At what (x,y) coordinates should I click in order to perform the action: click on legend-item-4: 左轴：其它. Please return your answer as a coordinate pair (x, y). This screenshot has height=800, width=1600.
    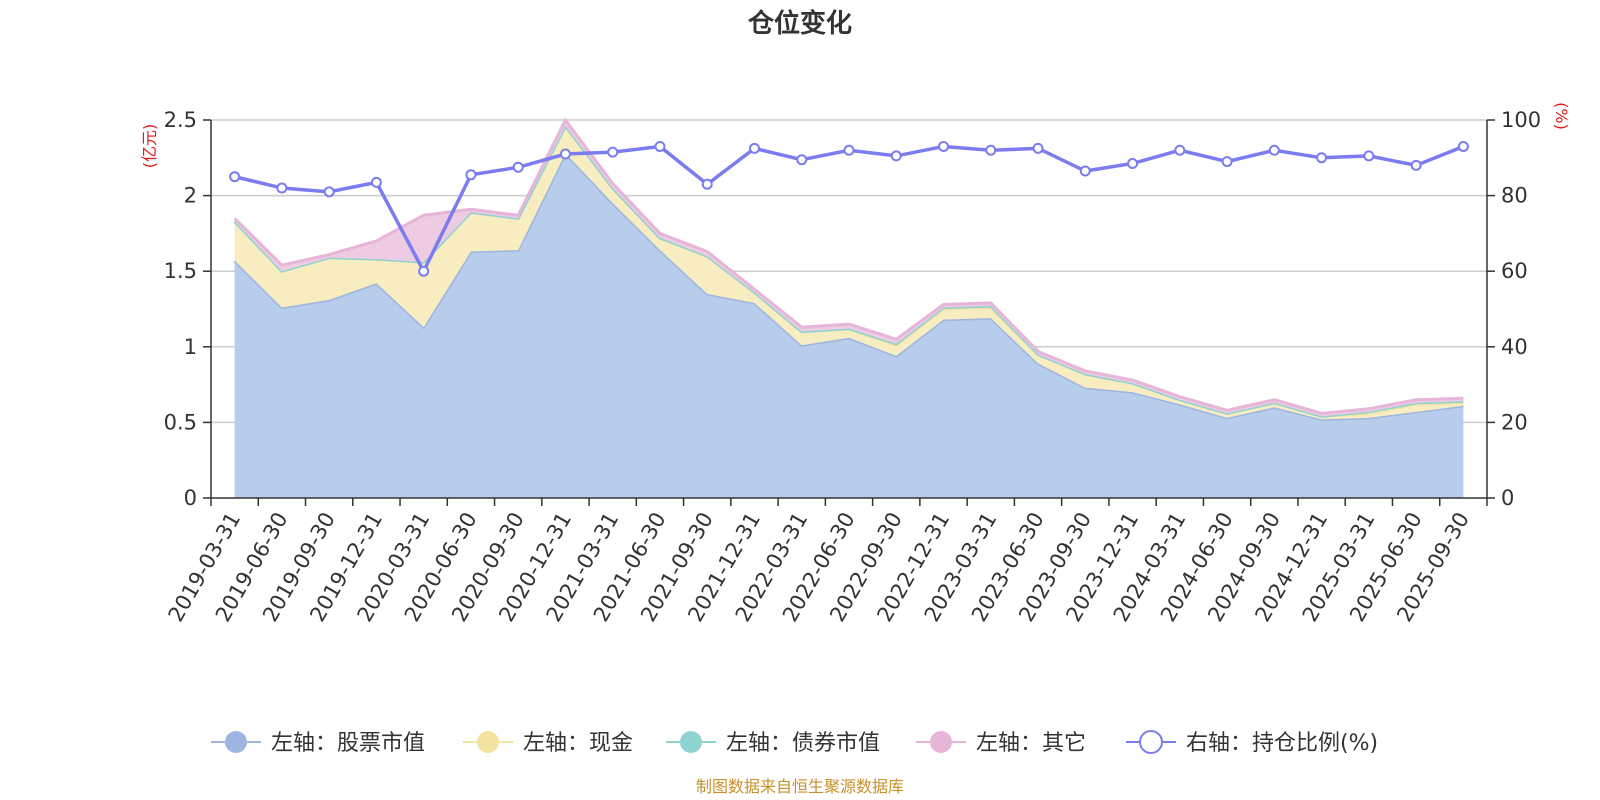
    Looking at the image, I should click on (1001, 743).